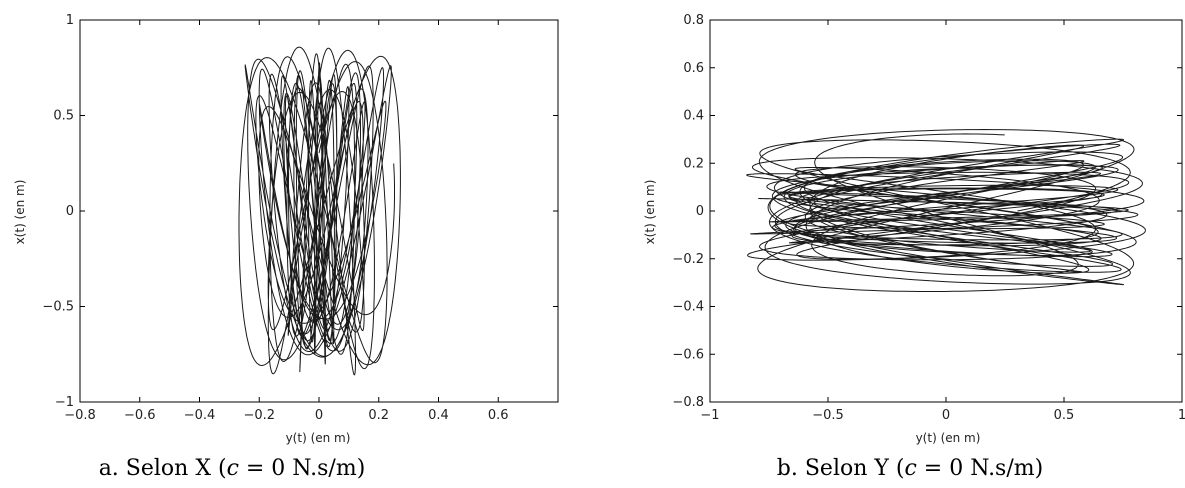 This screenshot has width=1185, height=488. Describe the element at coordinates (378, 415) in the screenshot. I see `x-tick-label: 0.2` at that location.